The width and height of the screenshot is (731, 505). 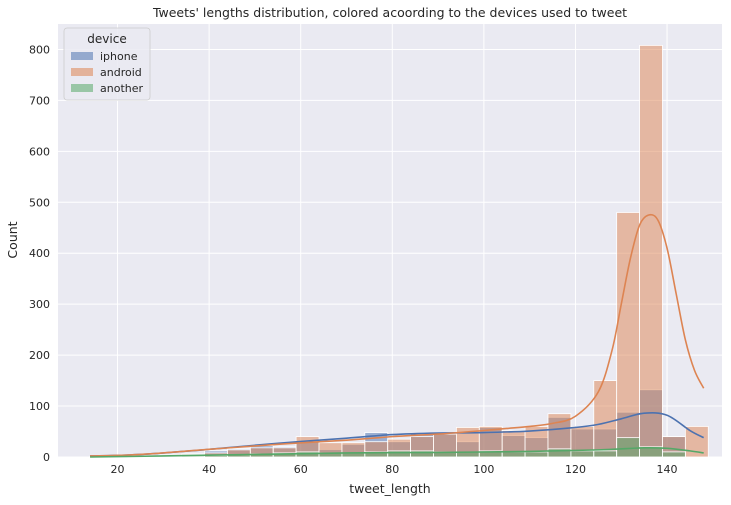 I want to click on legend-swatch-another, so click(x=82, y=88).